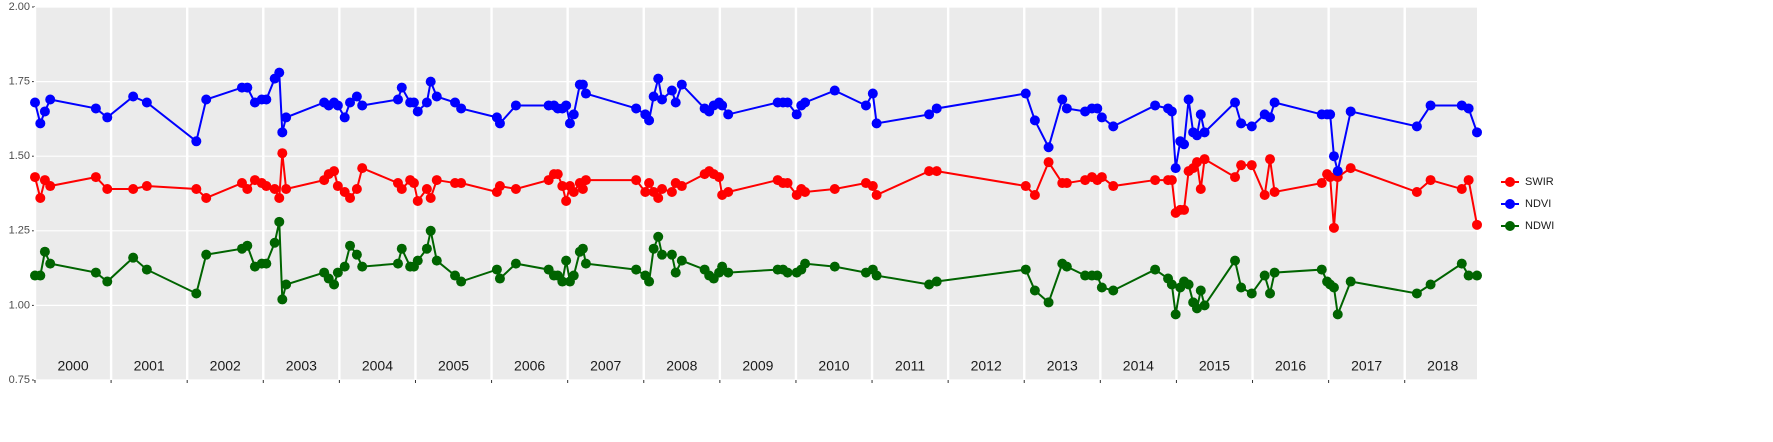  What do you see at coordinates (301, 366) in the screenshot?
I see `year-label: 2003` at bounding box center [301, 366].